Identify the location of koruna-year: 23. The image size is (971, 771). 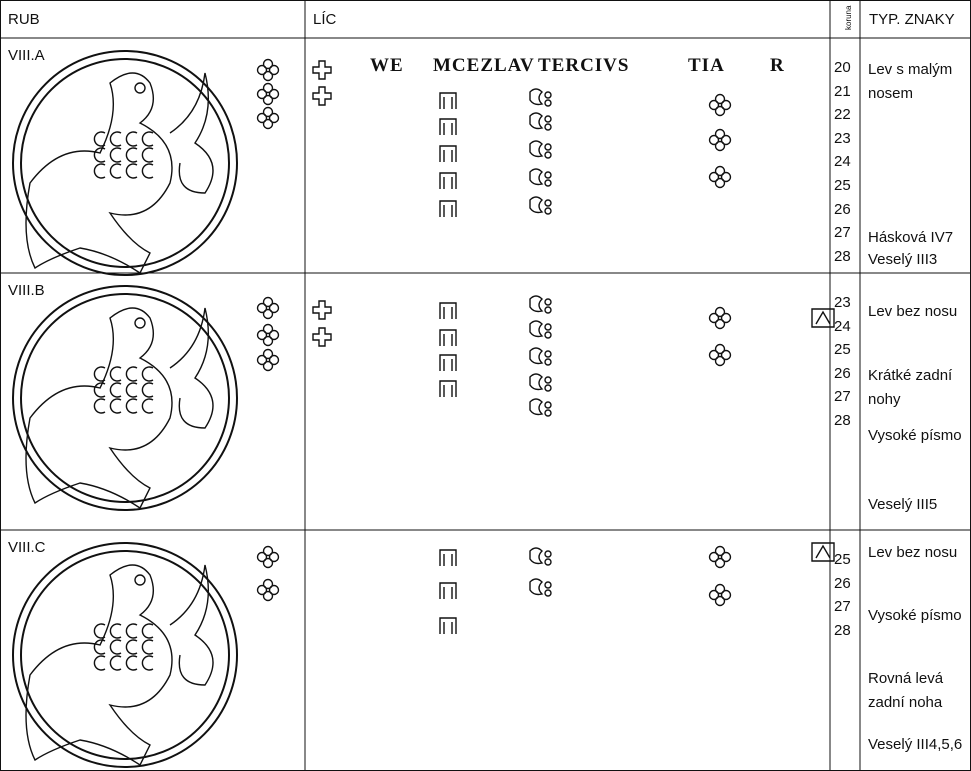
(842, 302).